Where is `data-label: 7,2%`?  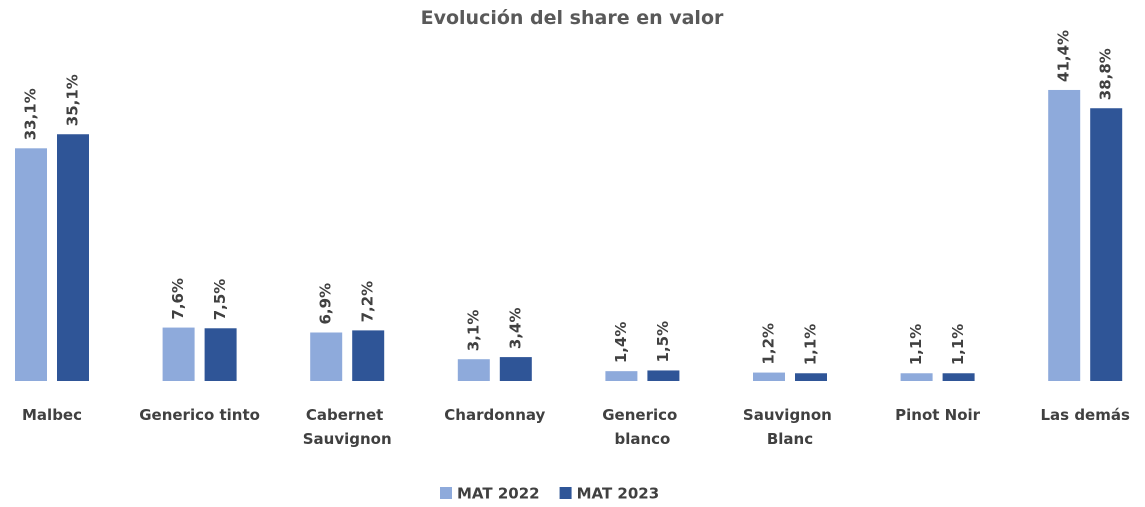 data-label: 7,2% is located at coordinates (368, 302).